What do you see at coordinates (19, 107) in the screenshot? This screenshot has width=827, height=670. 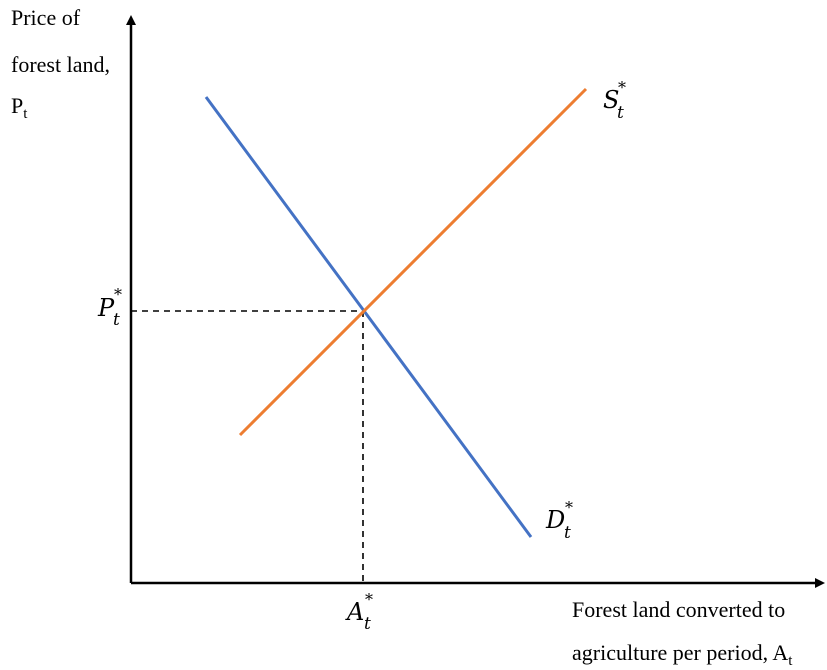 I see `y-axis-label-line3: Pt` at bounding box center [19, 107].